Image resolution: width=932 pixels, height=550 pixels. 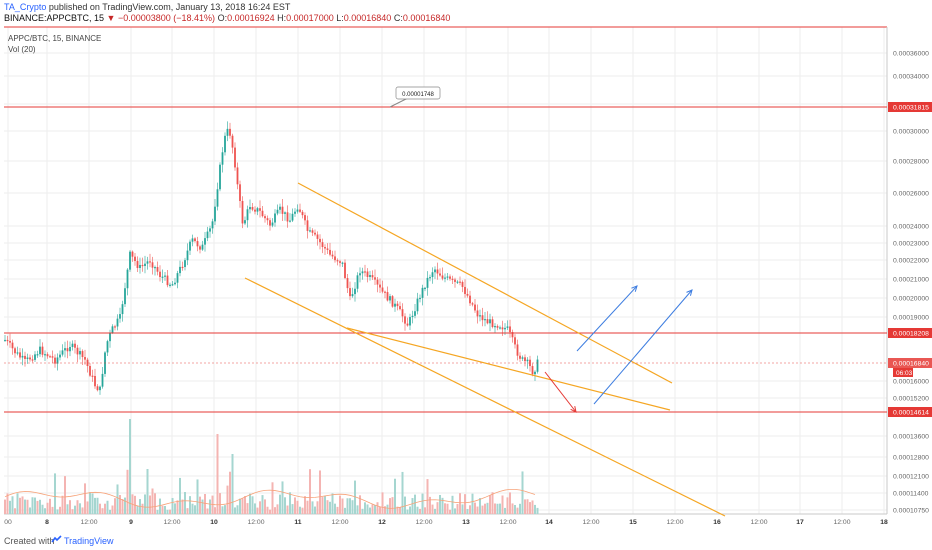 I want to click on symbol-label: BINANCE:APPCBTC, 15, so click(x=54, y=18).